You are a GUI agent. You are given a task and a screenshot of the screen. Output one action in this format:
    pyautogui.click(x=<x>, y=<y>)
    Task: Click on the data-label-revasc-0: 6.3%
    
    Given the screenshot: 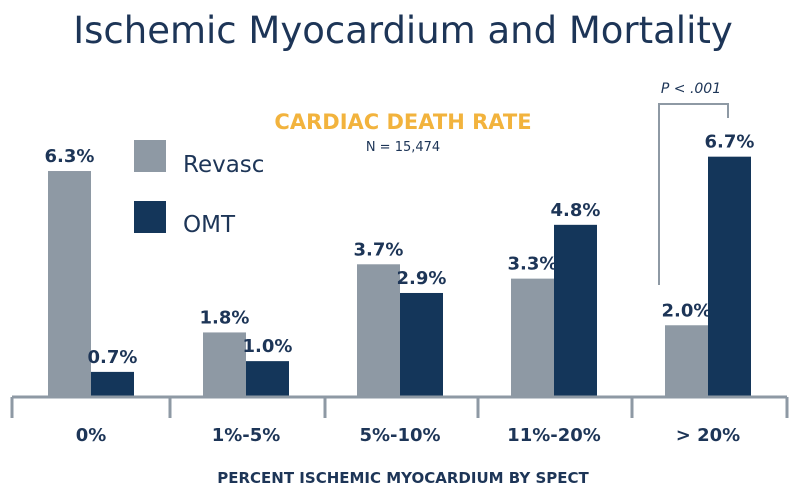 What is the action you would take?
    pyautogui.click(x=70, y=156)
    